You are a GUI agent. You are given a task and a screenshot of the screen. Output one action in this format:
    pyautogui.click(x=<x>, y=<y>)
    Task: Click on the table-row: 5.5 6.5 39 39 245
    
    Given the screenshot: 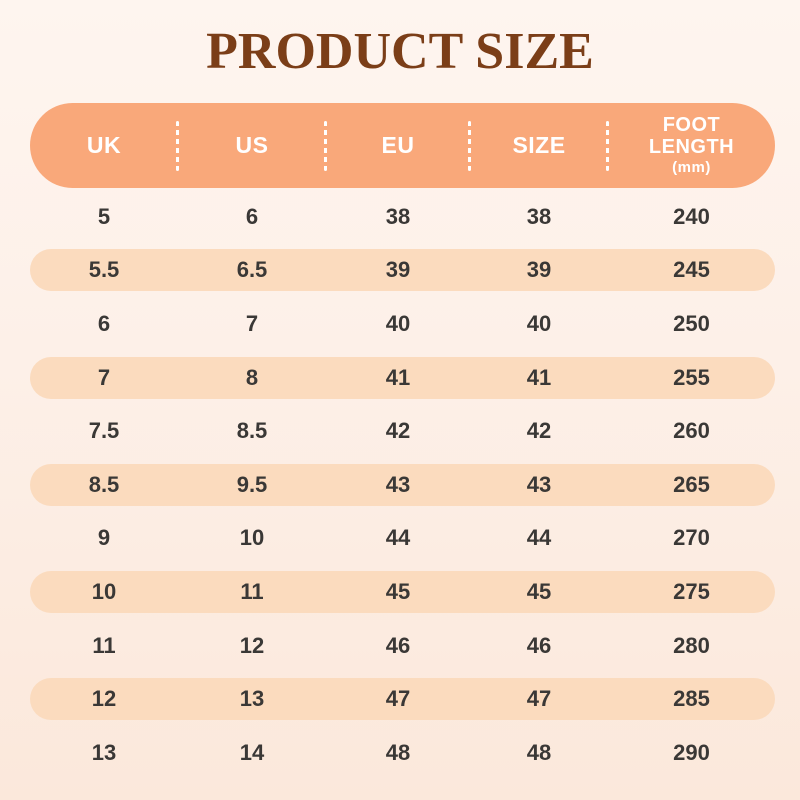 What is the action you would take?
    pyautogui.click(x=402, y=270)
    